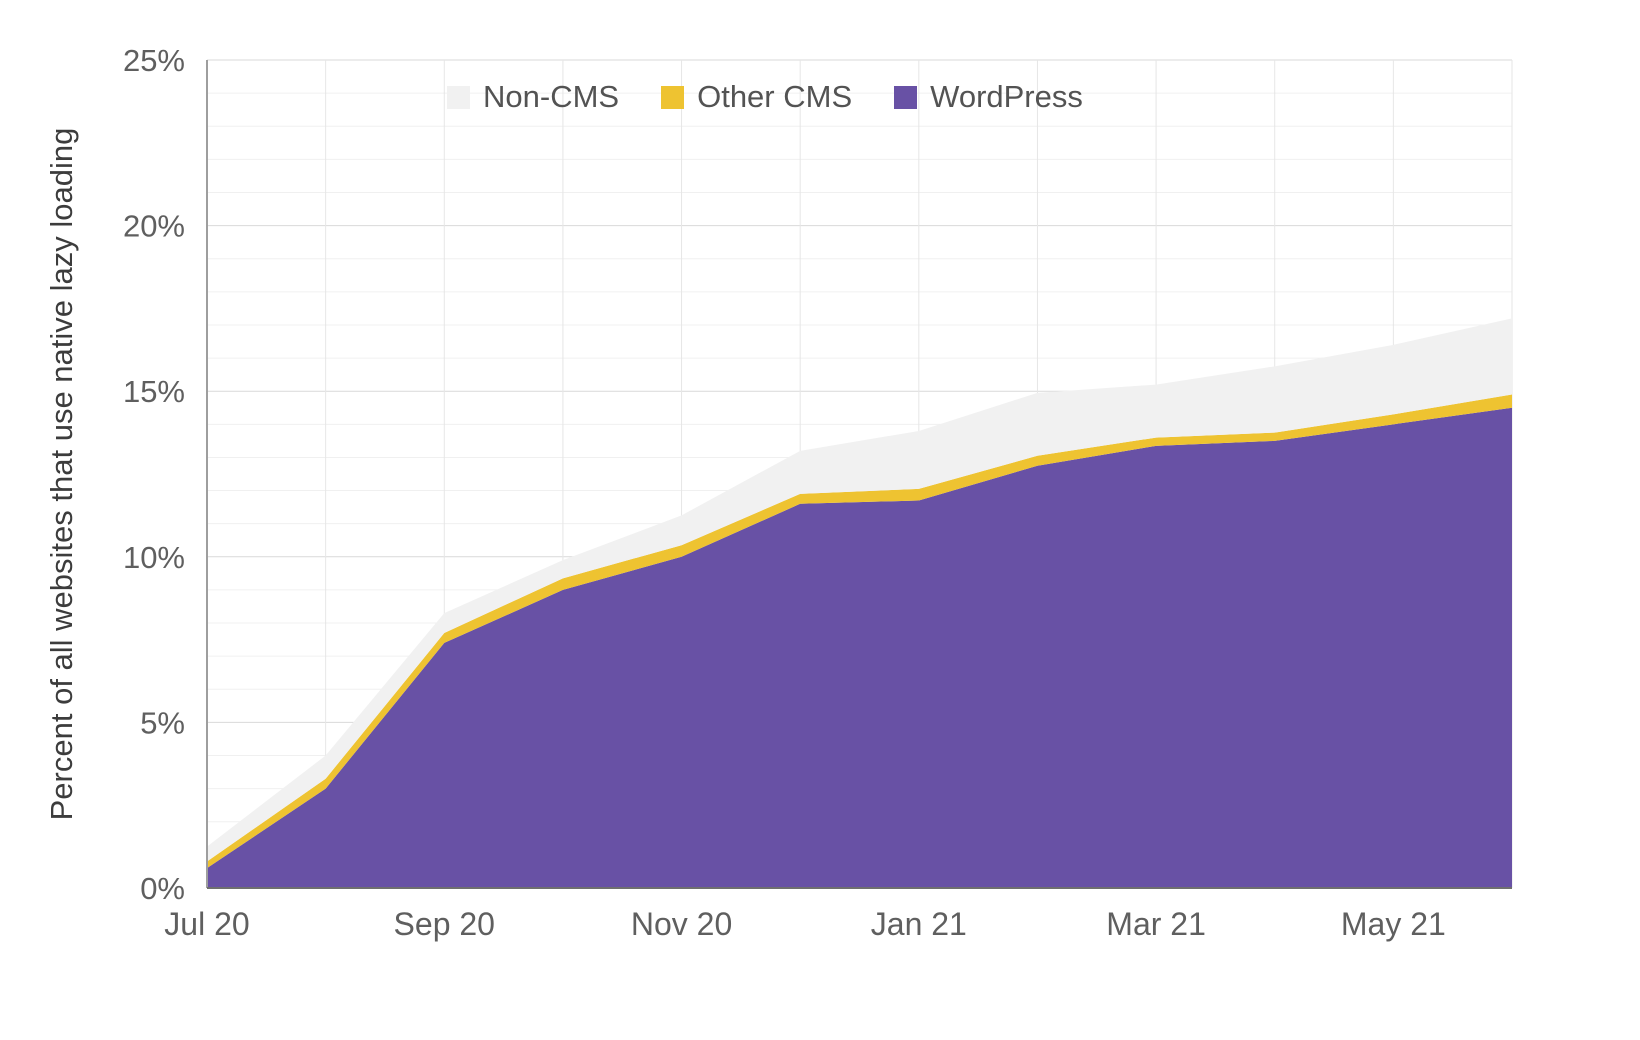  Describe the element at coordinates (919, 924) in the screenshot. I see `x-tick-label: Jan 21` at that location.